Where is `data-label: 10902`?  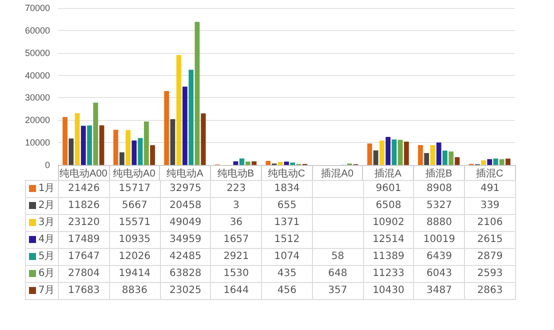 data-label: 10902 is located at coordinates (388, 223).